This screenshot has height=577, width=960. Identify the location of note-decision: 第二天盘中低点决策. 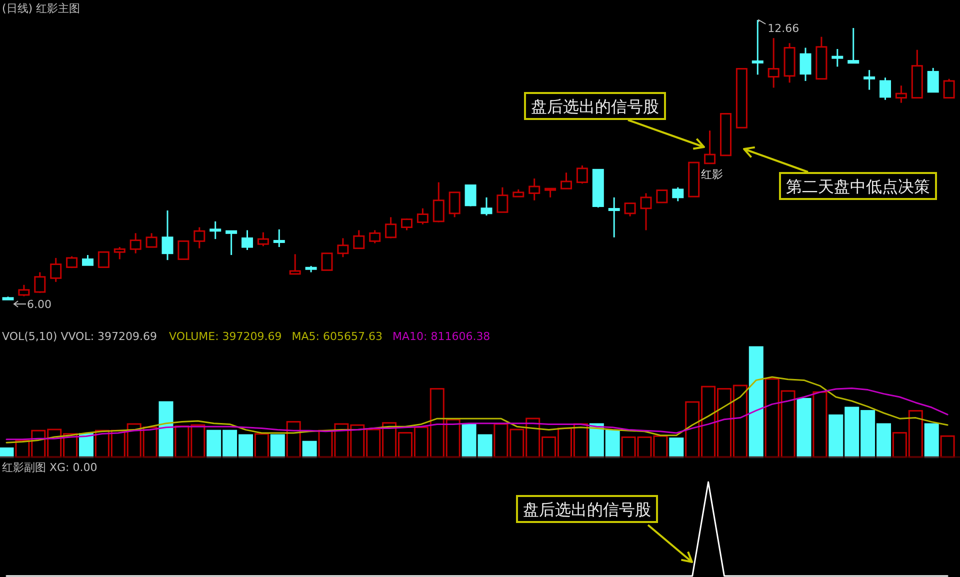
(858, 186).